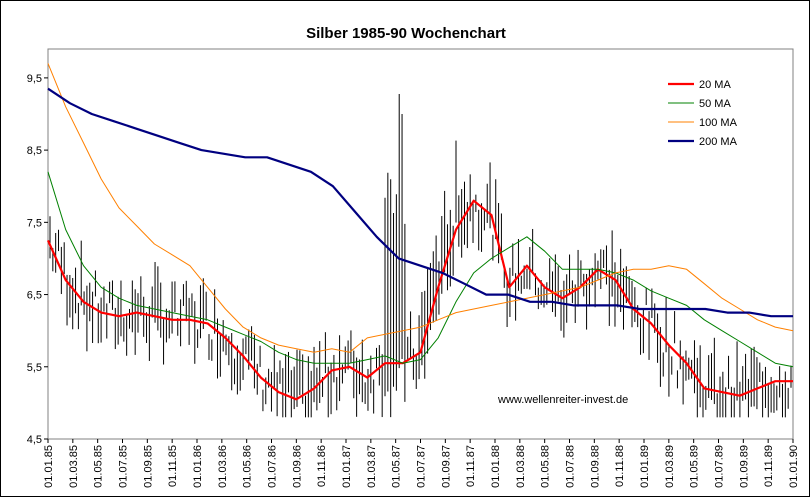 This screenshot has height=501, width=810. Describe the element at coordinates (496, 466) in the screenshot. I see `x-tick-label: 01.01.88` at that location.